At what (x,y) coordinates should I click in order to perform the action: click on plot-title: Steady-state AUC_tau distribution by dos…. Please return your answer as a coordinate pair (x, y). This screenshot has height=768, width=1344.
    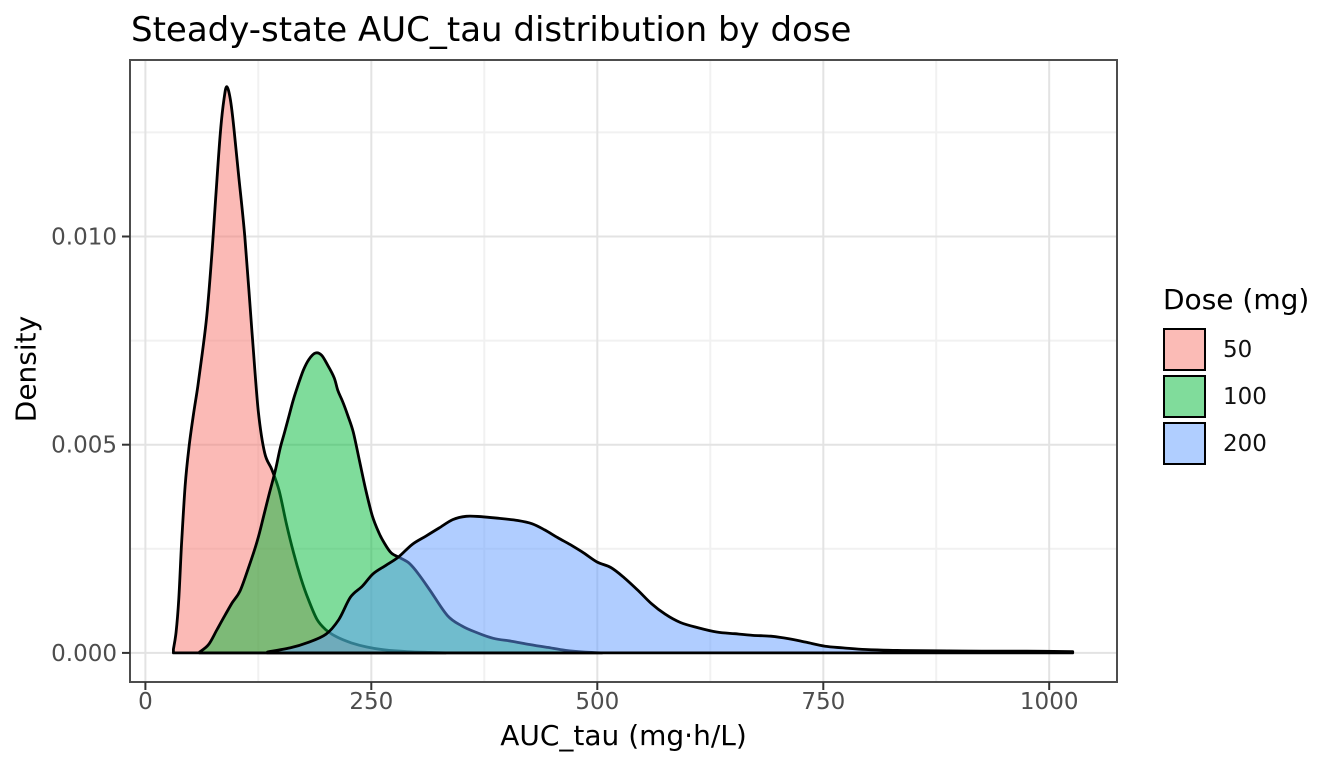
    Looking at the image, I should click on (491, 30).